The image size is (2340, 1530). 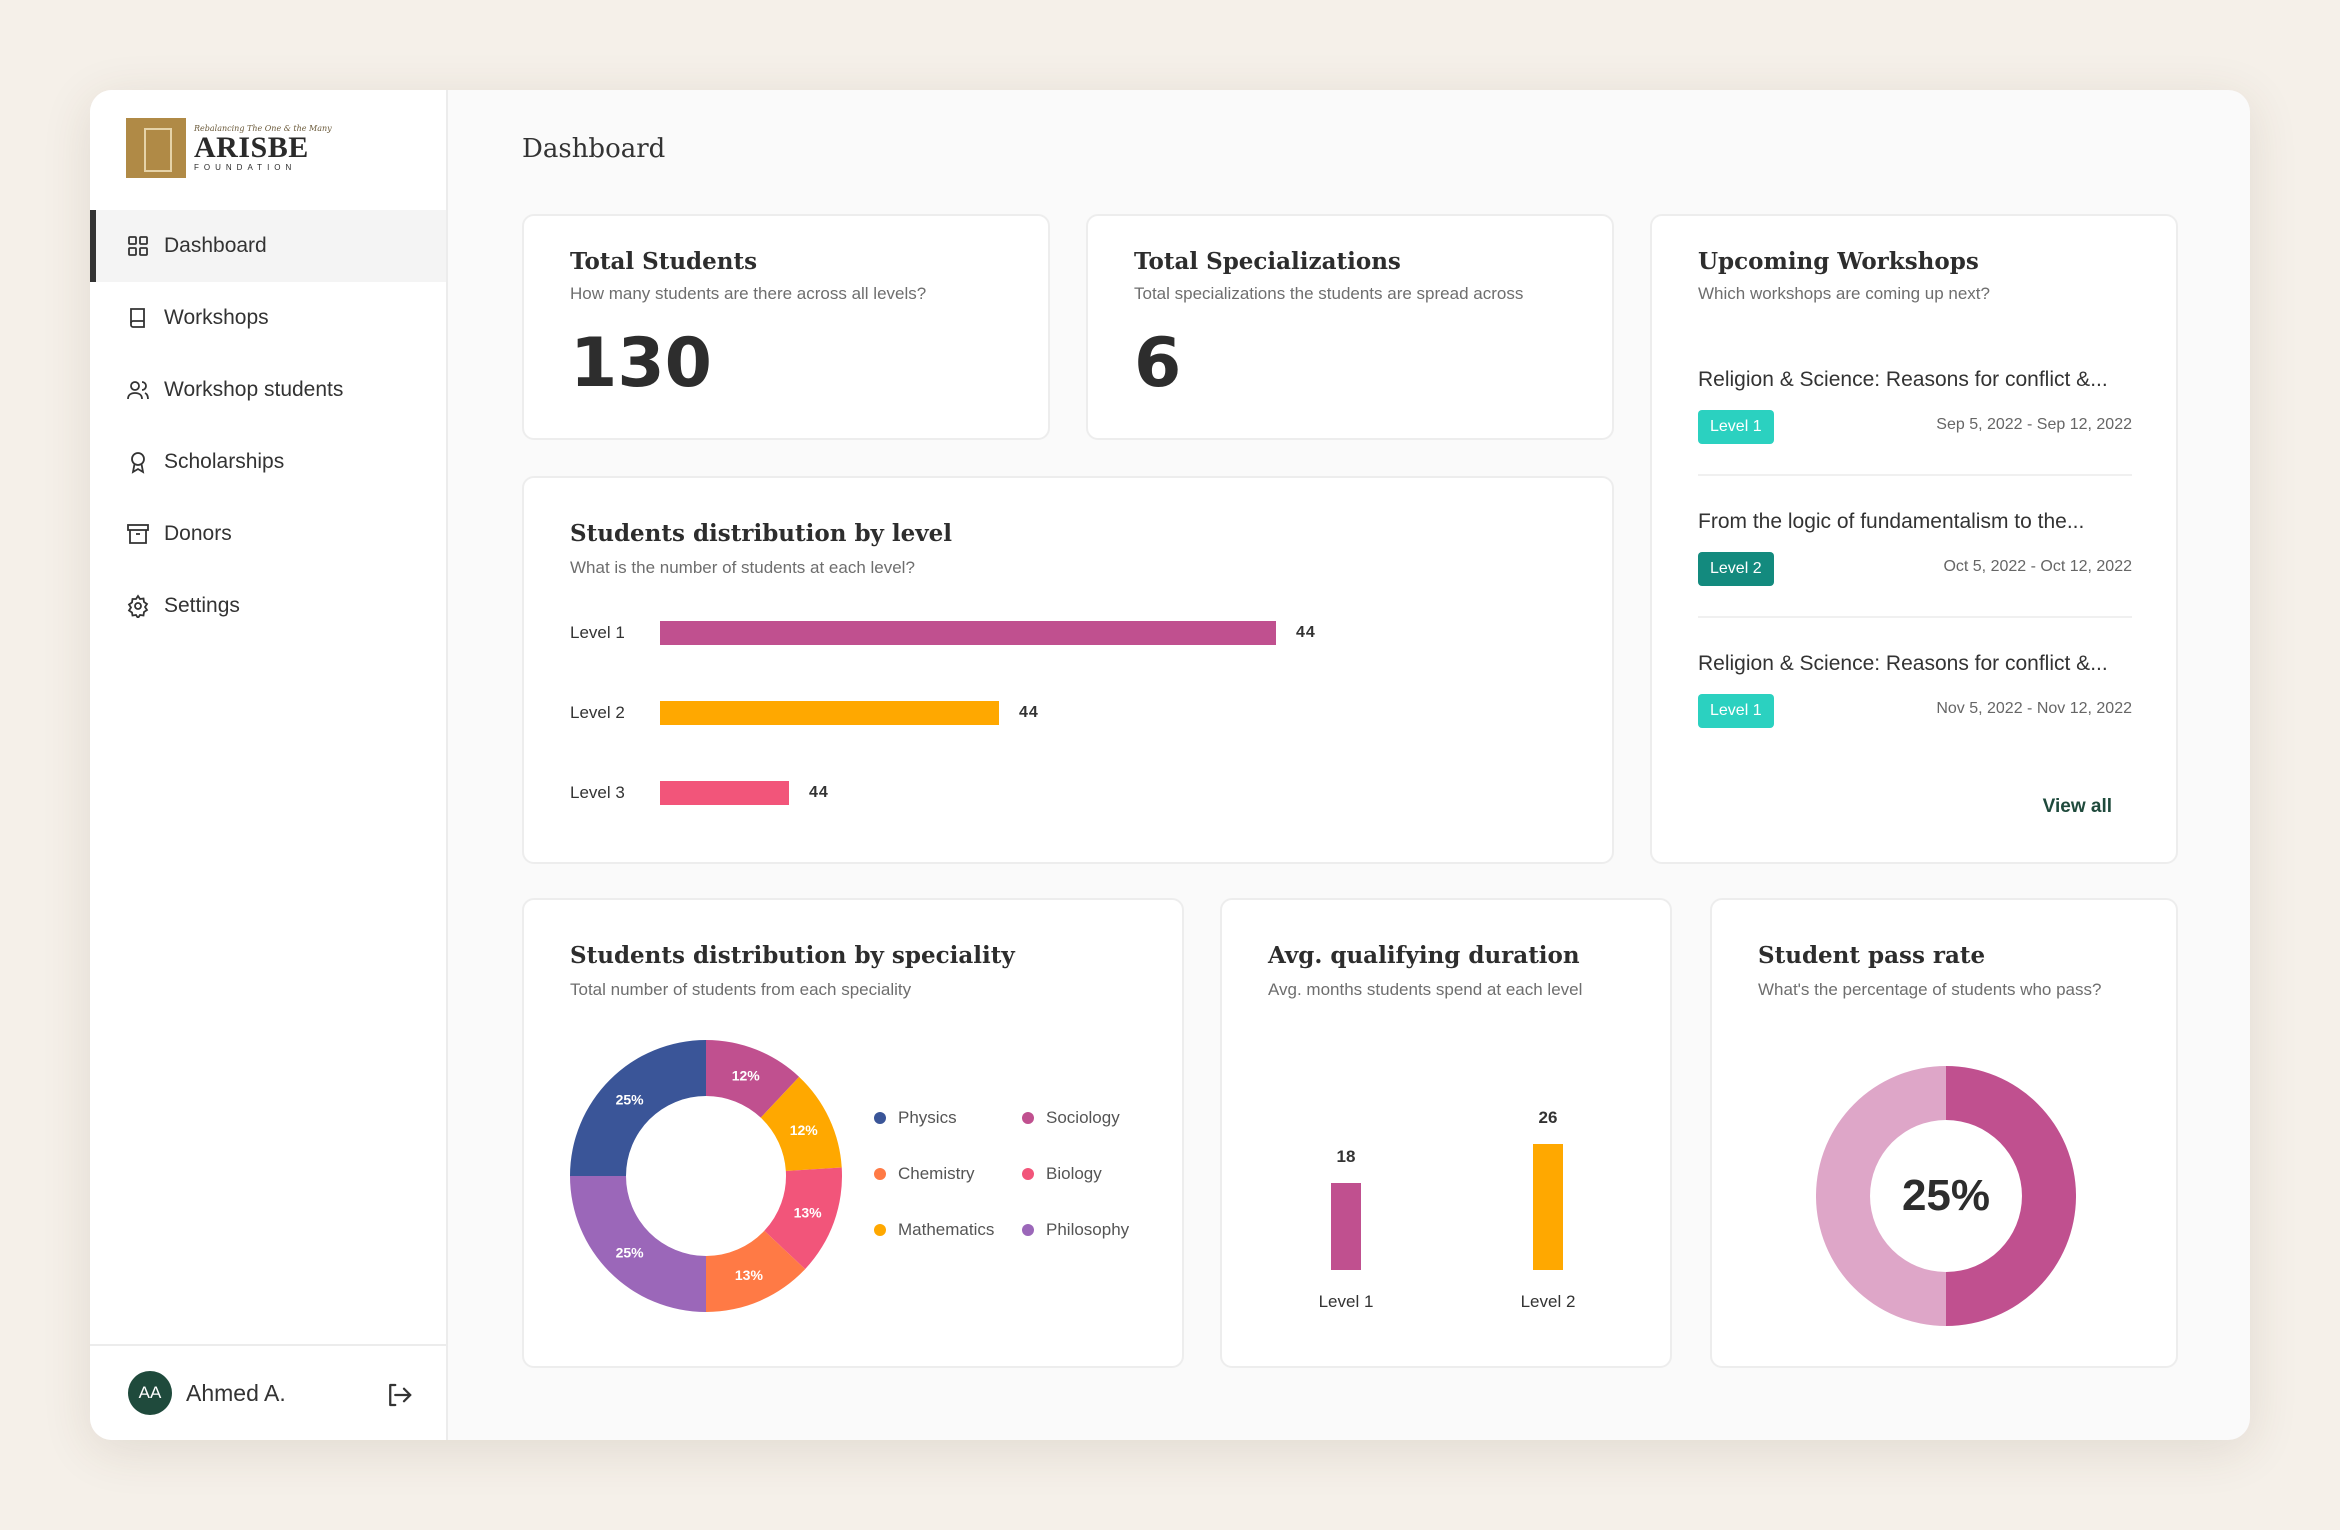 I want to click on bar-row: Level 1 44, so click(x=943, y=633).